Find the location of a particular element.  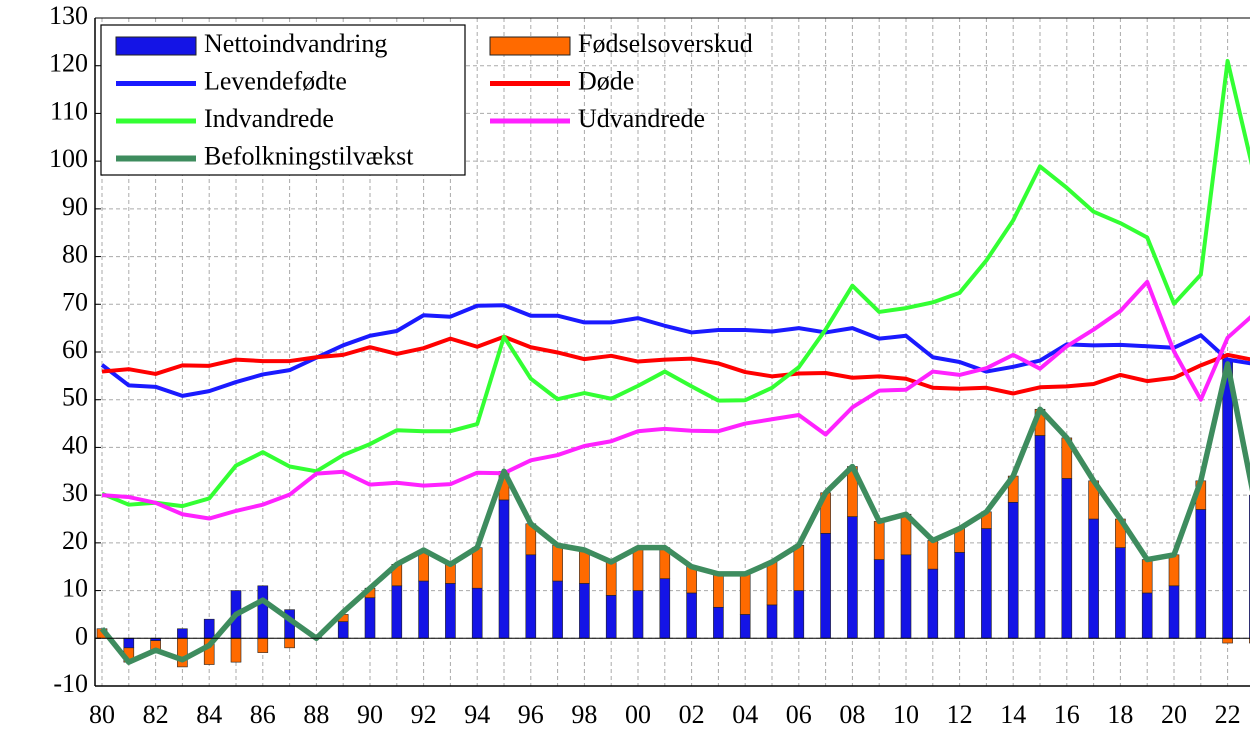

y-tick-label: 0 is located at coordinates (81, 635).